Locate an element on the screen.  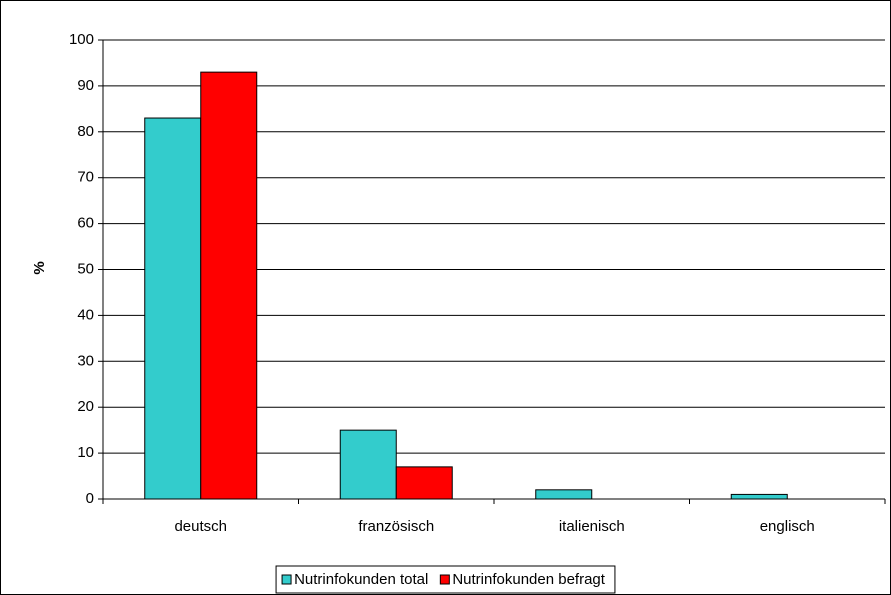
y-tick-label: 100 is located at coordinates (81, 39).